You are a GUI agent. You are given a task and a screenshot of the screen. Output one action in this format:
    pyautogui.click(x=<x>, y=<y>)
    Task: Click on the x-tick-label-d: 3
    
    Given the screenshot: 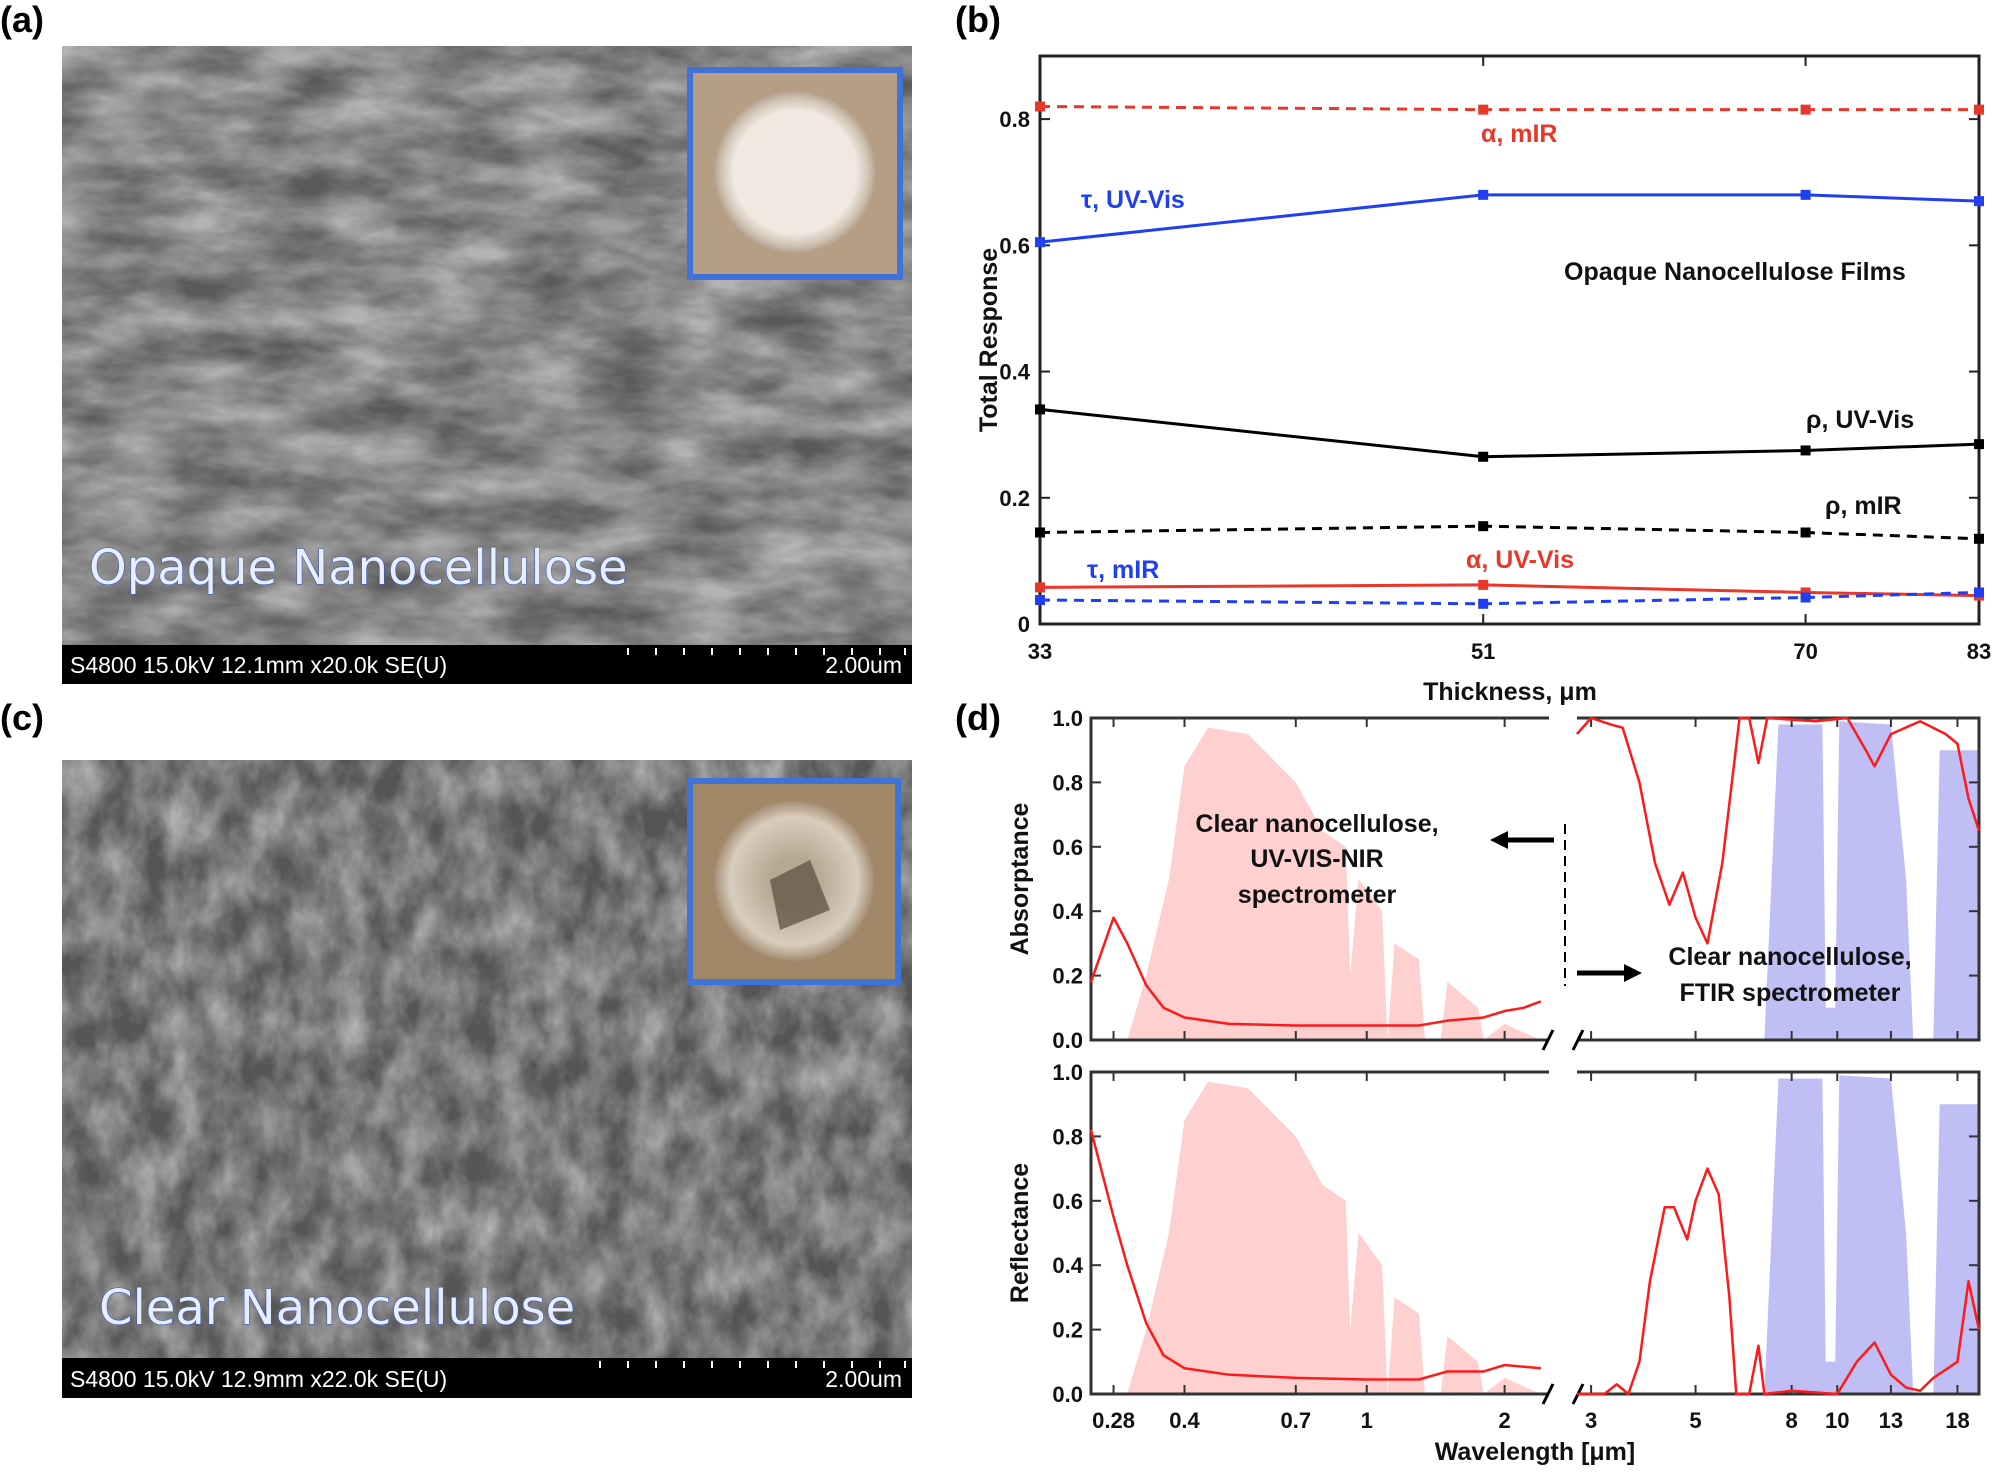 What is the action you would take?
    pyautogui.click(x=1591, y=1420)
    